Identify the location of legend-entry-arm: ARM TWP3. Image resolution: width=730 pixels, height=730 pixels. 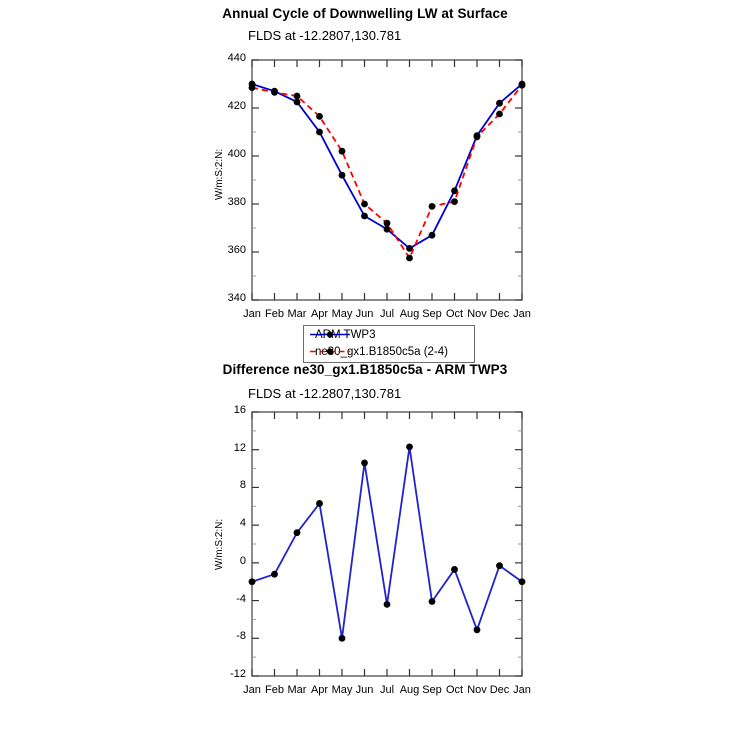
(389, 334).